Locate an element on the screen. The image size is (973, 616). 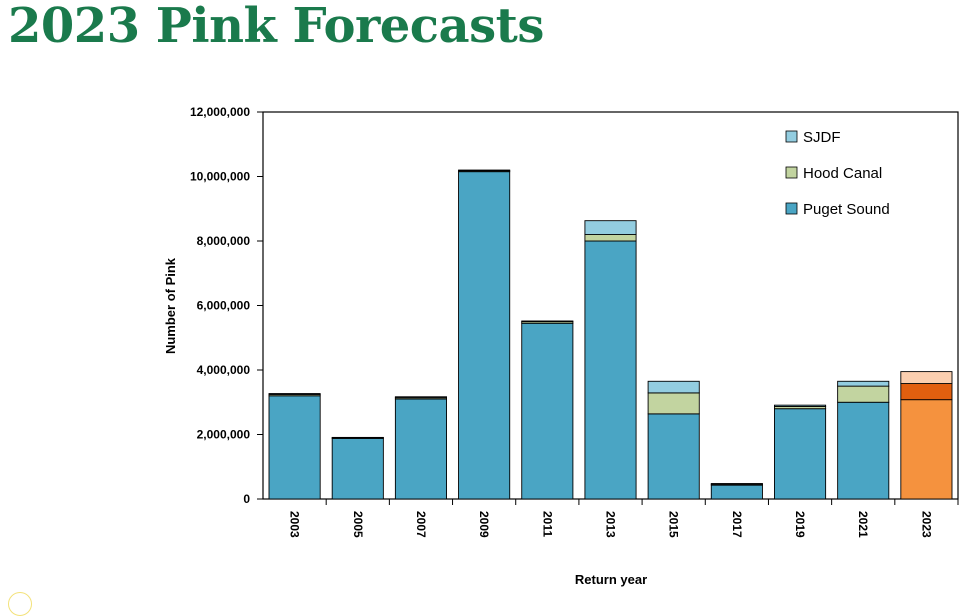
x-tick-label: 2021 is located at coordinates (863, 524).